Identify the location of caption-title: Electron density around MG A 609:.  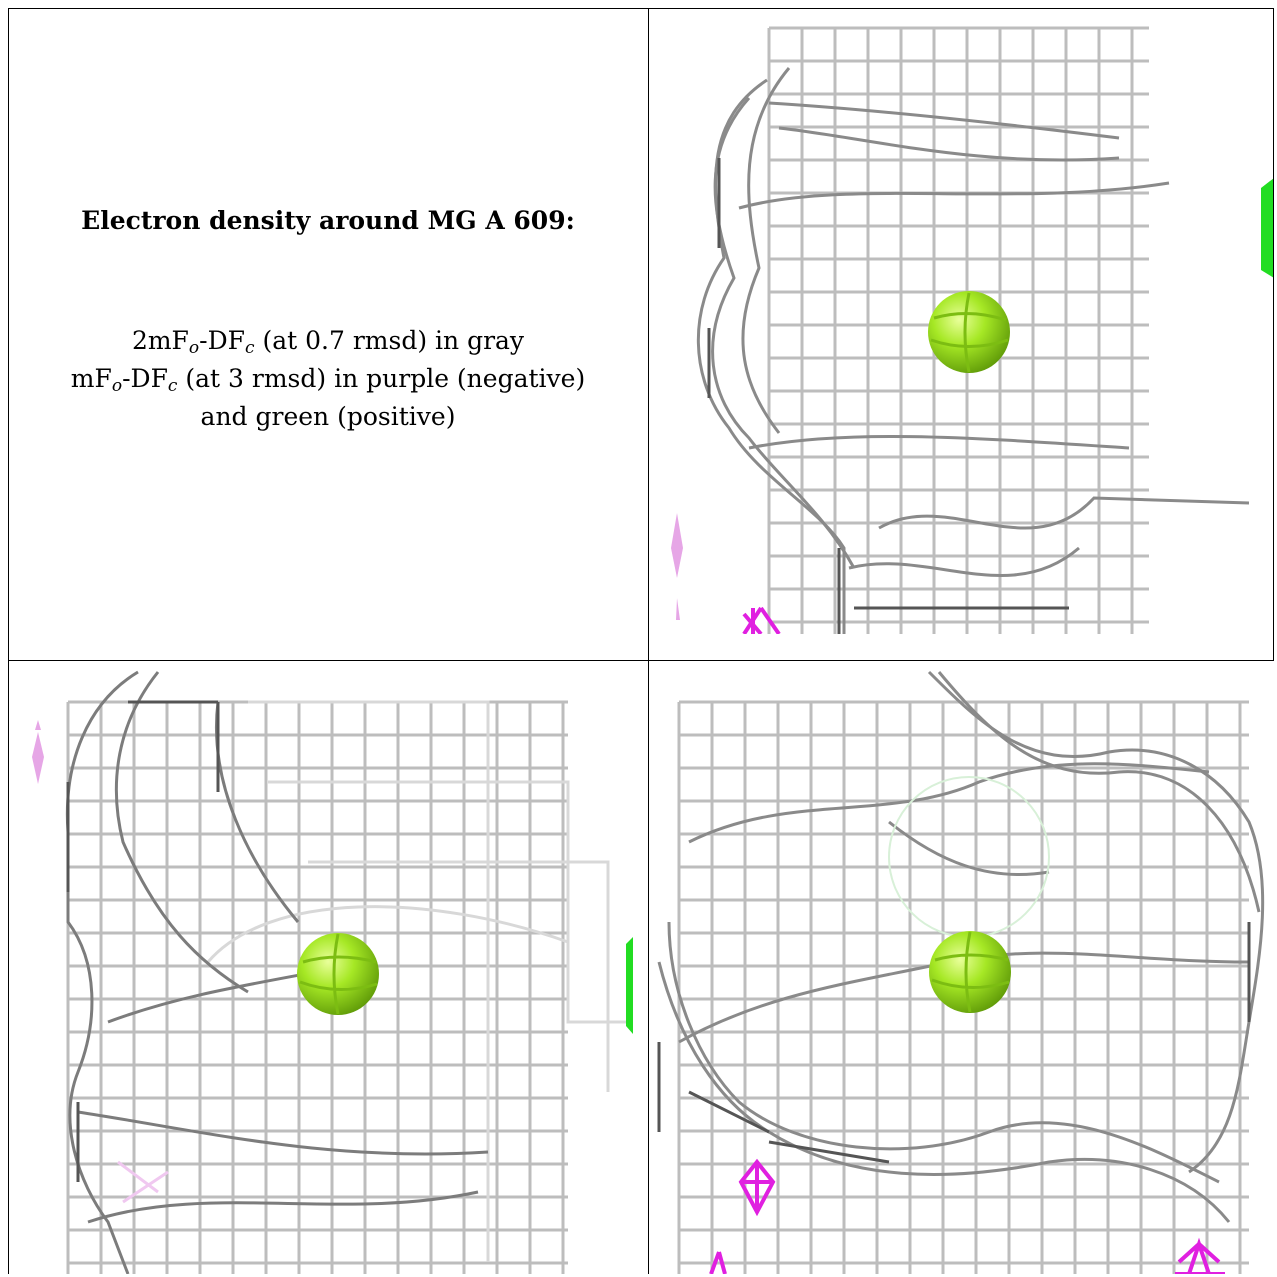
(328, 220).